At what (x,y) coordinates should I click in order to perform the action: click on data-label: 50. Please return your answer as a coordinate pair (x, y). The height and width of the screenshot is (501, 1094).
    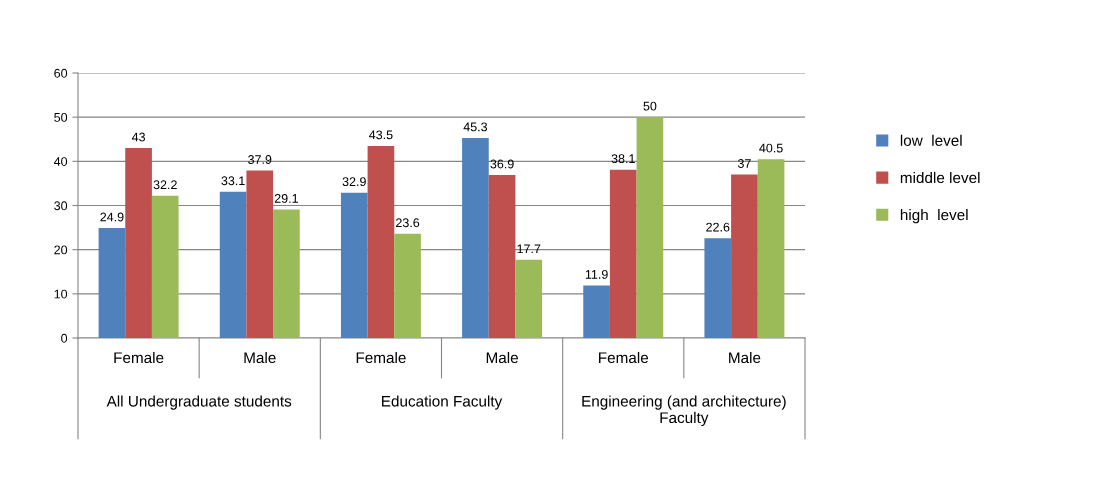
    Looking at the image, I should click on (650, 106).